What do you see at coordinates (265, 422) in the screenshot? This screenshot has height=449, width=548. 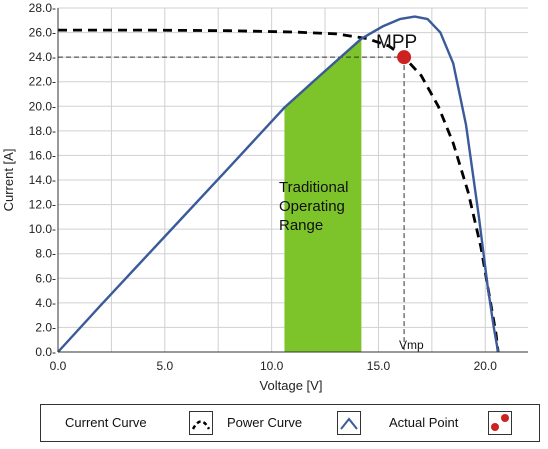 I see `legend-label-power-curve: Power Curve` at bounding box center [265, 422].